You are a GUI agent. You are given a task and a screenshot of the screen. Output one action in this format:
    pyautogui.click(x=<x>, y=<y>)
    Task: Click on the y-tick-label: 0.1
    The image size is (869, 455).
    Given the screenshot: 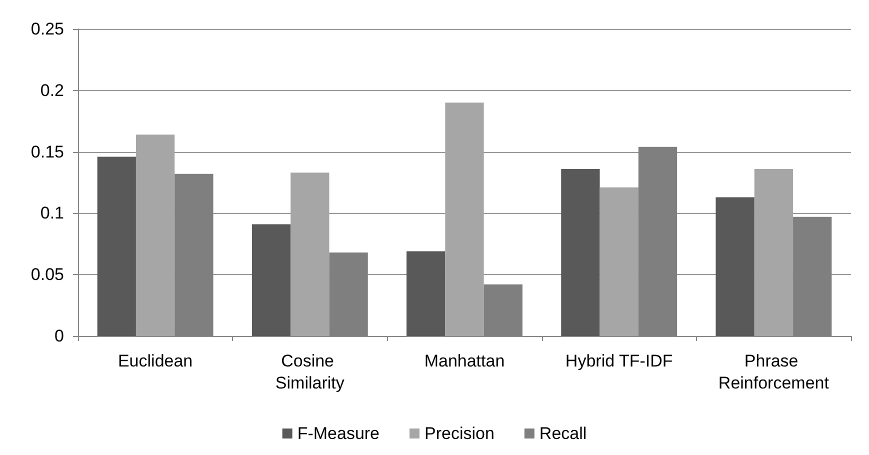 What is the action you would take?
    pyautogui.click(x=52, y=213)
    